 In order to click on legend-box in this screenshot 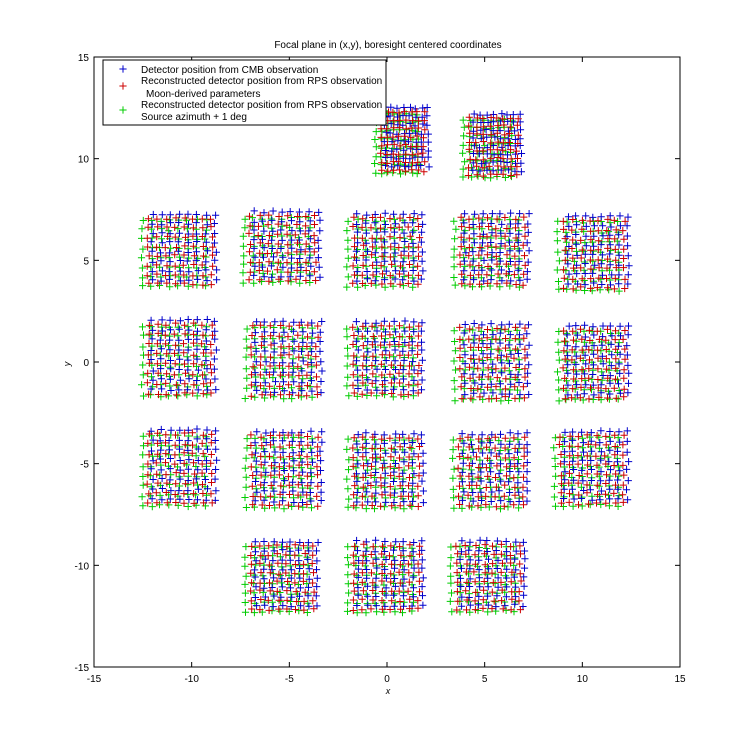, I will do `click(244, 92)`.